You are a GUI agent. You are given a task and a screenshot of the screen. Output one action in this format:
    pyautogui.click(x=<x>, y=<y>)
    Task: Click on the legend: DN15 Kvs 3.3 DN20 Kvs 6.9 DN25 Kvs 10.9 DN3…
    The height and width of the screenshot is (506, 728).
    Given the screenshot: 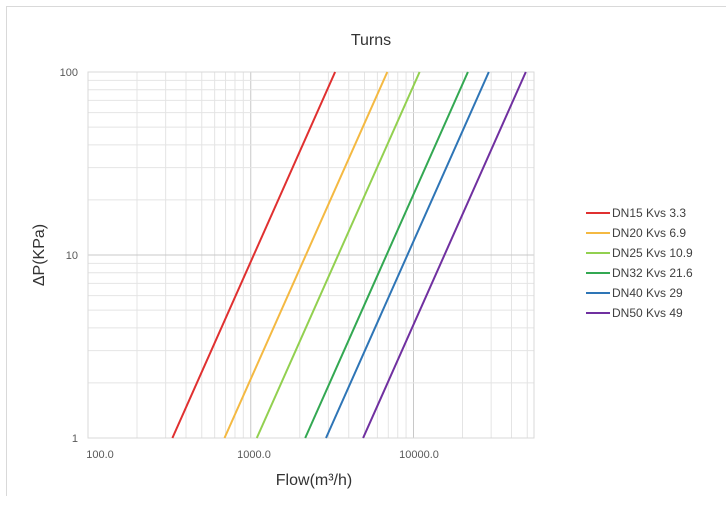 What is the action you would take?
    pyautogui.click(x=639, y=263)
    